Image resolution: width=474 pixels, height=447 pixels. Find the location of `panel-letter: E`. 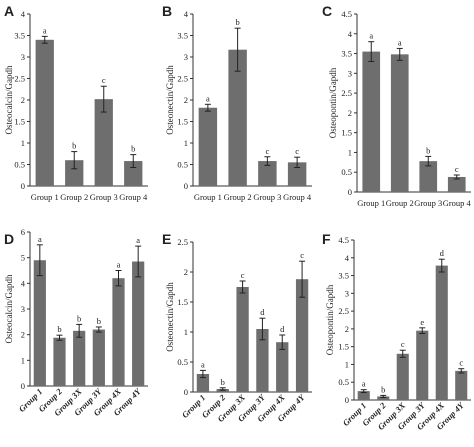

panel-letter: E is located at coordinates (166, 239).